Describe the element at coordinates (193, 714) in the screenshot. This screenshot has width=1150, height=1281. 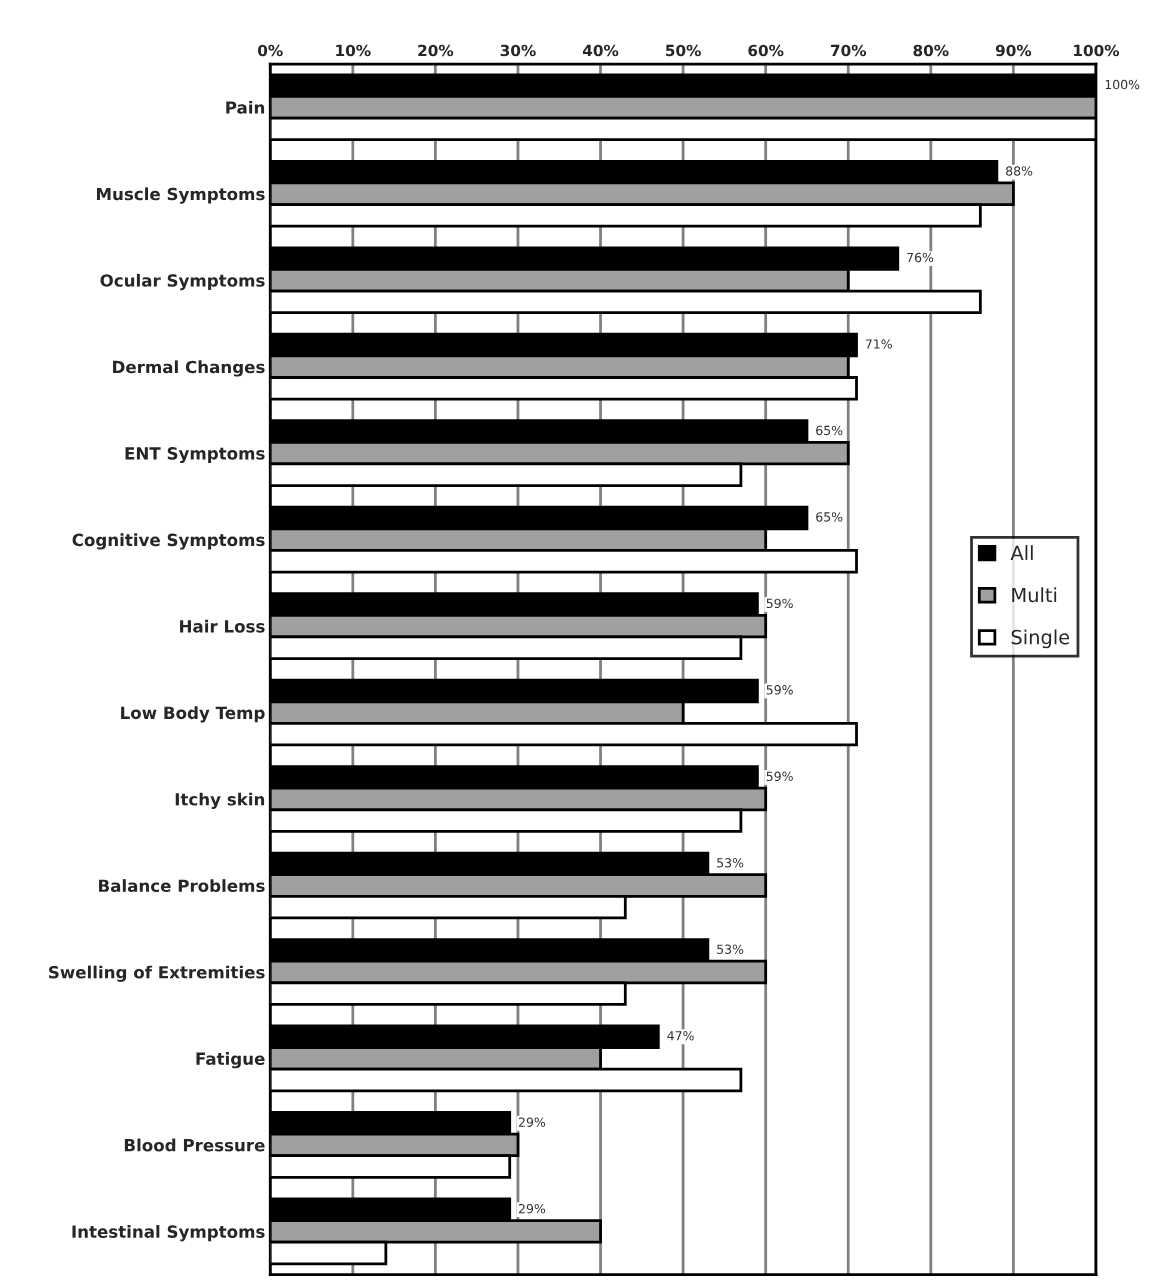
I see `y-tick-label: Low Body Temp` at that location.